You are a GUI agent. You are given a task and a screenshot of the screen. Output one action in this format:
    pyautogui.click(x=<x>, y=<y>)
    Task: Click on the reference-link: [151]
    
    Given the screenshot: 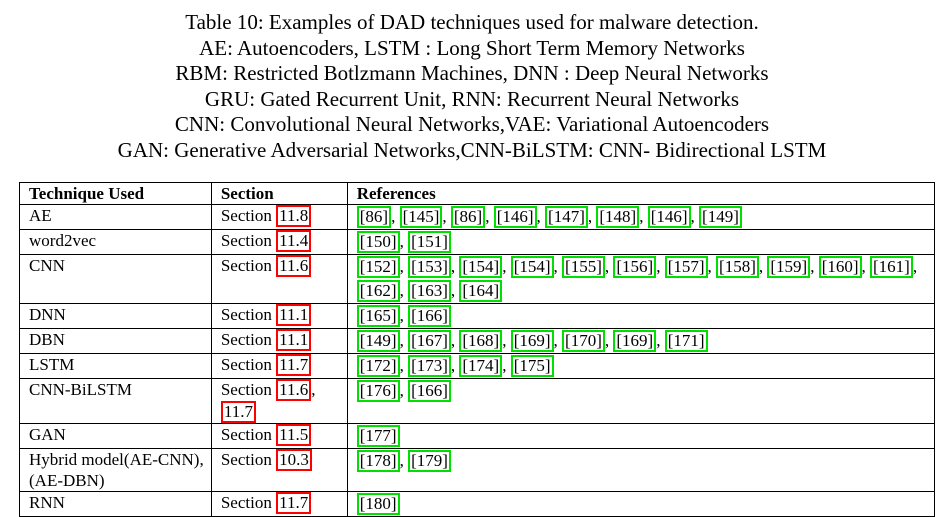 What is the action you would take?
    pyautogui.click(x=429, y=242)
    